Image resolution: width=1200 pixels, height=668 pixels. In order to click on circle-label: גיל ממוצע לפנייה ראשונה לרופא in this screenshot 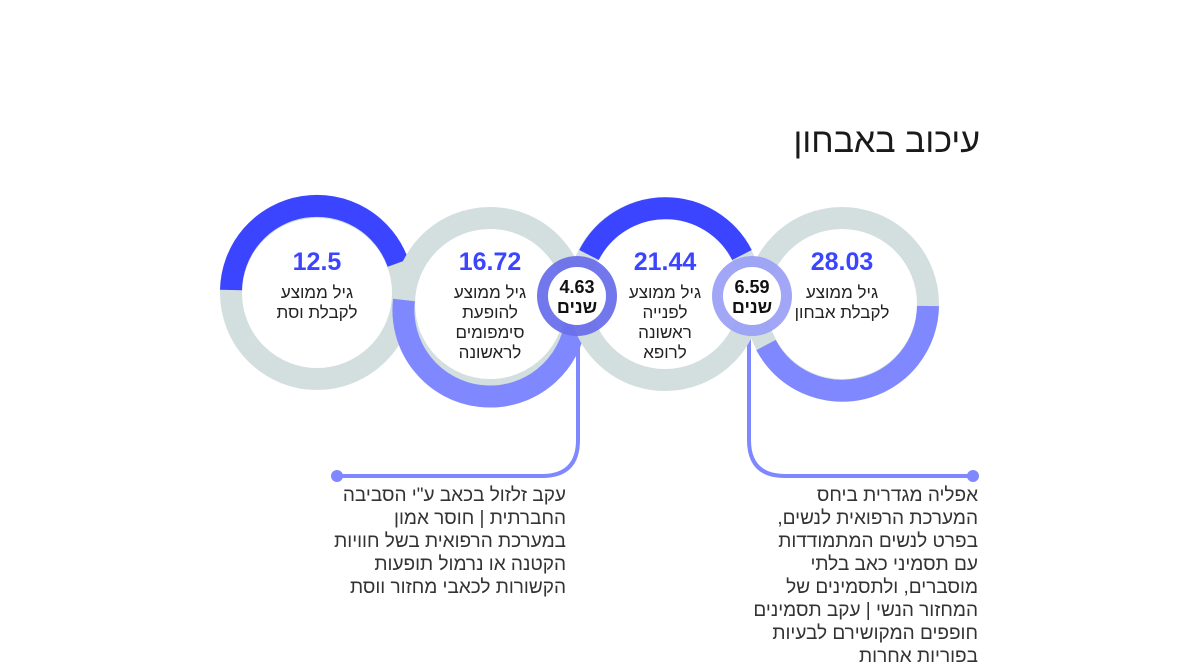, I will do `click(665, 322)`.